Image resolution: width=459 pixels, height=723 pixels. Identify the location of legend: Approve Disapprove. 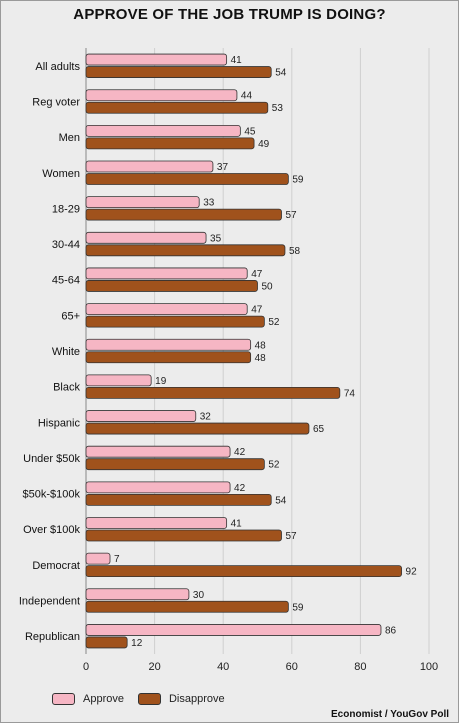
(145, 699).